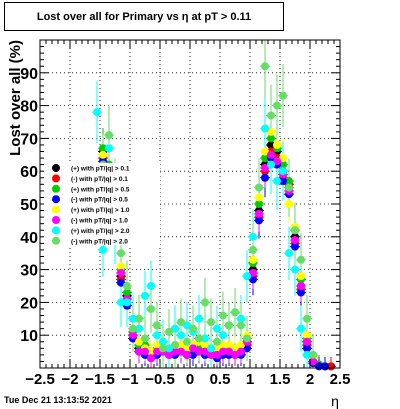 The image size is (400, 409). I want to click on y-tick-label: 40, so click(29, 238).